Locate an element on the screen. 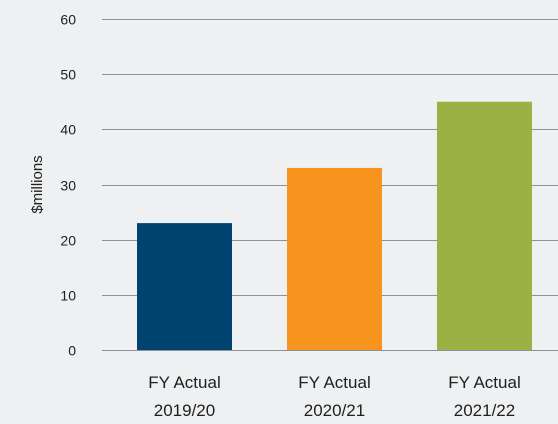  y-tick-label: 40 is located at coordinates (68, 130).